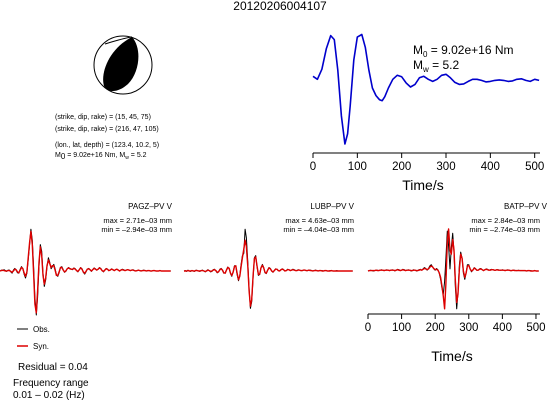 The height and width of the screenshot is (400, 547). What do you see at coordinates (313, 167) in the screenshot?
I see `stf-tick-label-0: 0` at bounding box center [313, 167].